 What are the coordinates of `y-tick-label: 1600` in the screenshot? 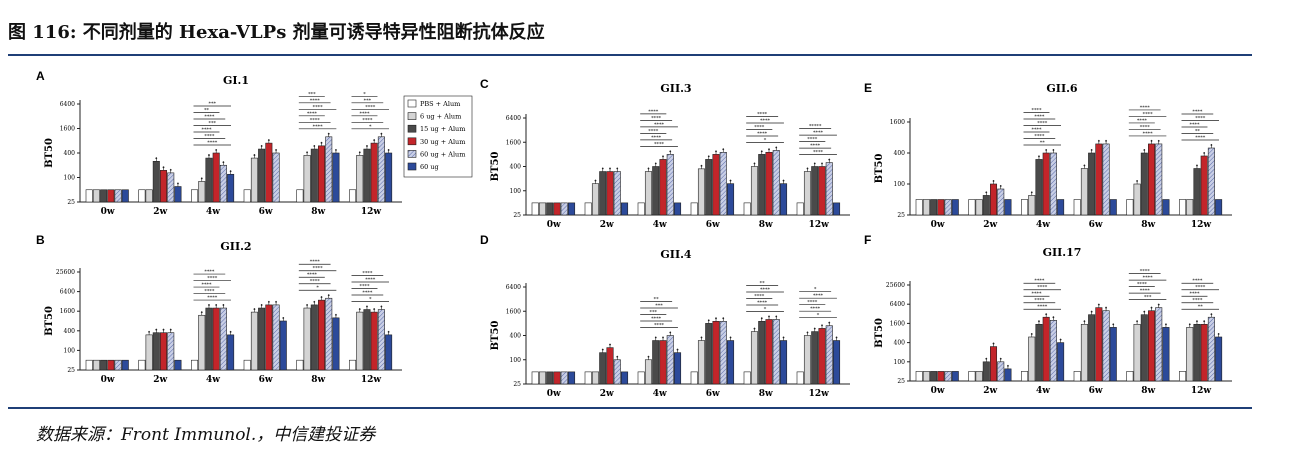 It's located at (897, 323).